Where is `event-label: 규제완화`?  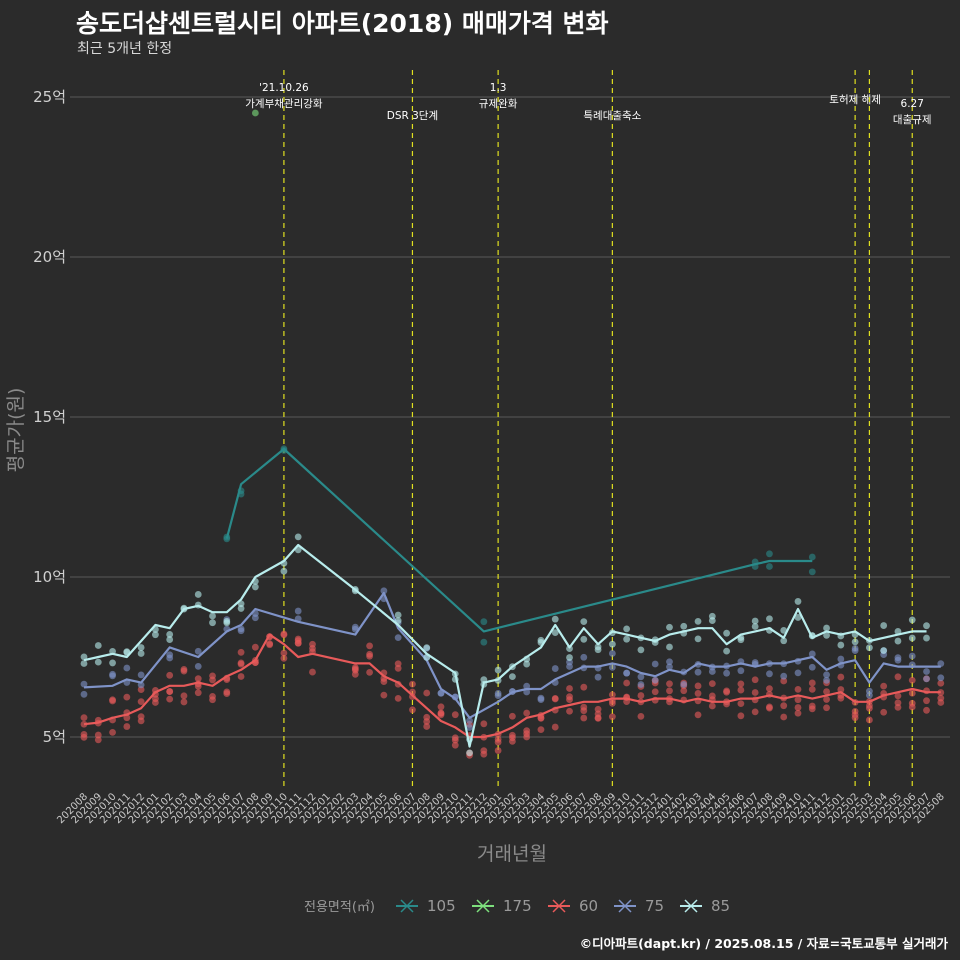 event-label: 규제완화 is located at coordinates (498, 103).